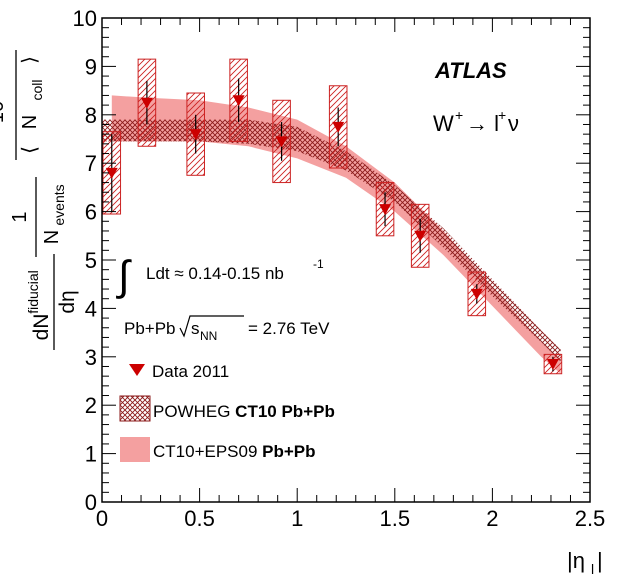 Image resolution: width=621 pixels, height=576 pixels. I want to click on system-label: Pb+Pb s NN = 2.76 TeV, so click(227, 329).